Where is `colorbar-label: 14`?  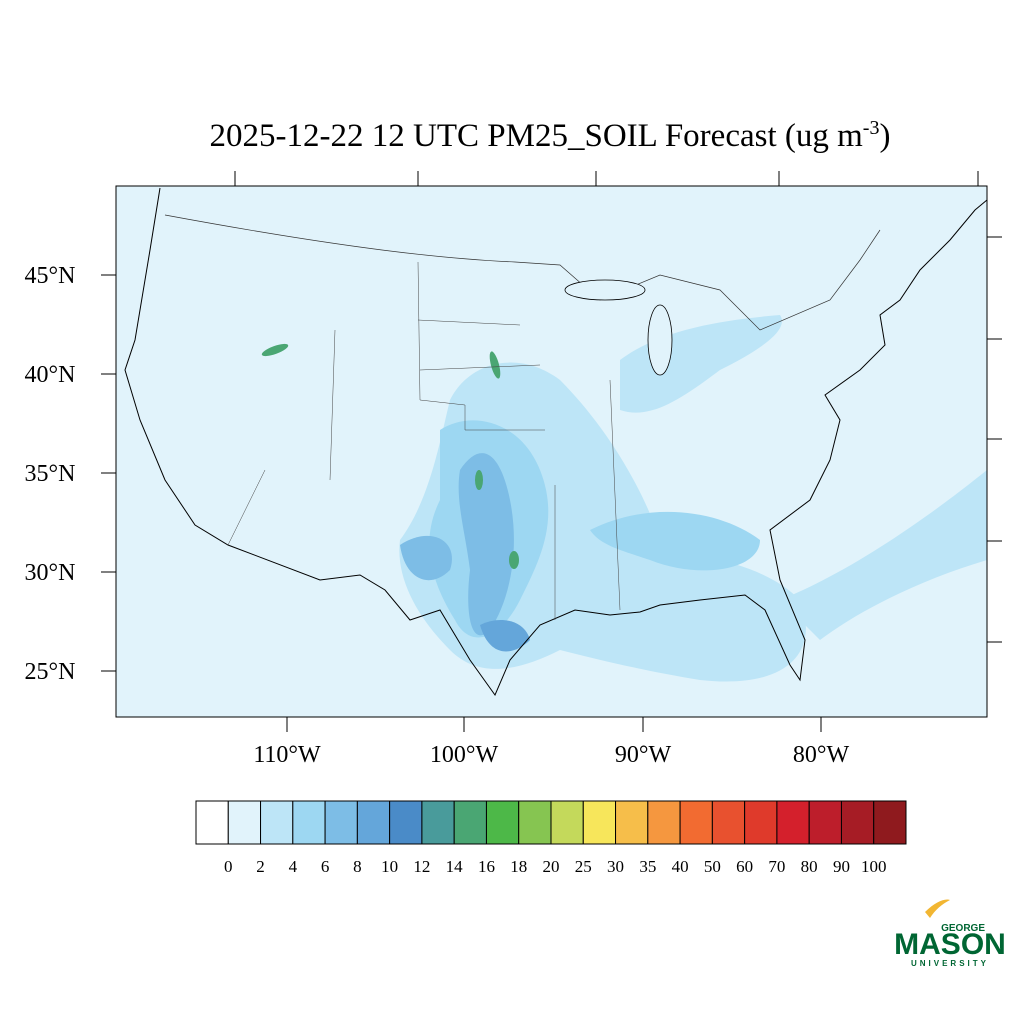 colorbar-label: 14 is located at coordinates (455, 866).